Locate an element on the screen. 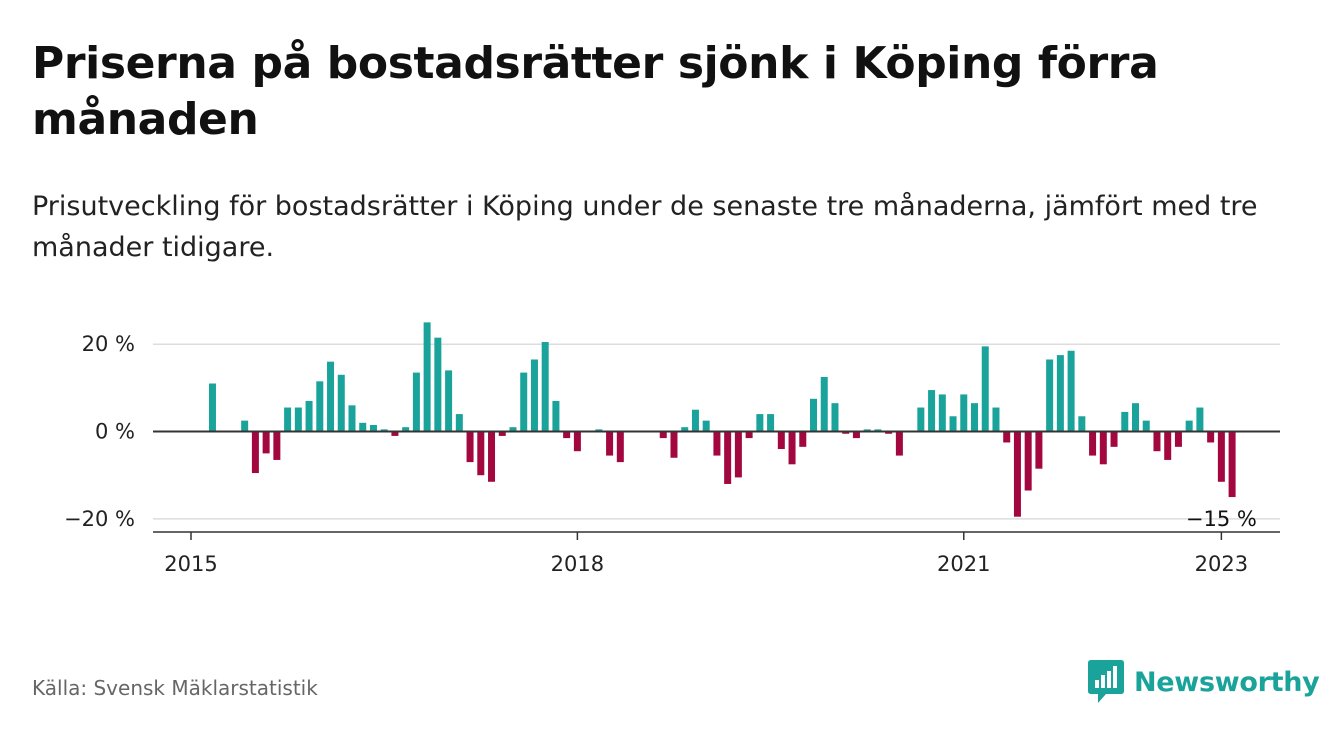 Image resolution: width=1340 pixels, height=734 pixels. last-value-label: −15 % is located at coordinates (1221, 519).